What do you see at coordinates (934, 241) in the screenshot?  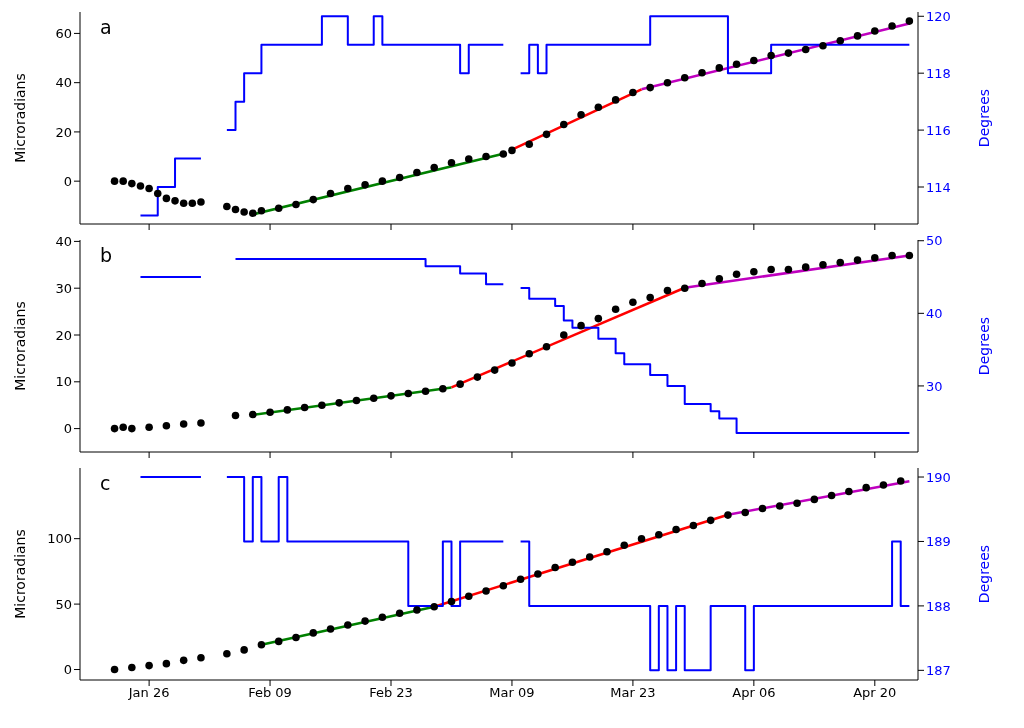 I see `y2-tick-label: 50` at bounding box center [934, 241].